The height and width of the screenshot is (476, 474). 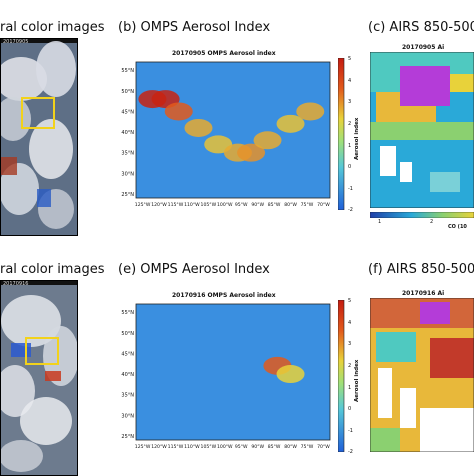 I want to click on panel-a-satellite-image: 20170905, so click(x=39, y=137).